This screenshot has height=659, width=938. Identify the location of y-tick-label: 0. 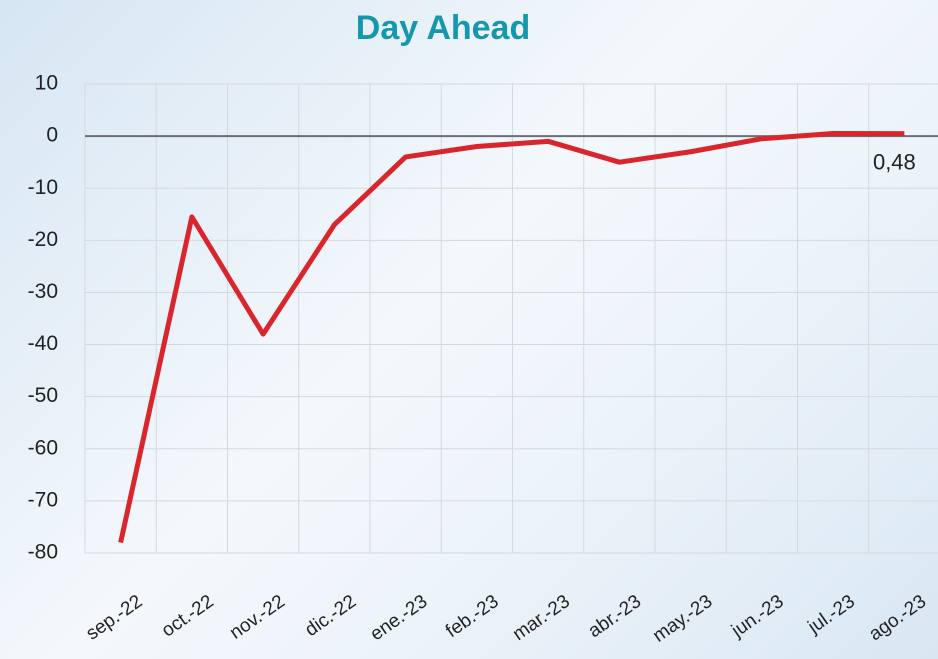
(52, 135).